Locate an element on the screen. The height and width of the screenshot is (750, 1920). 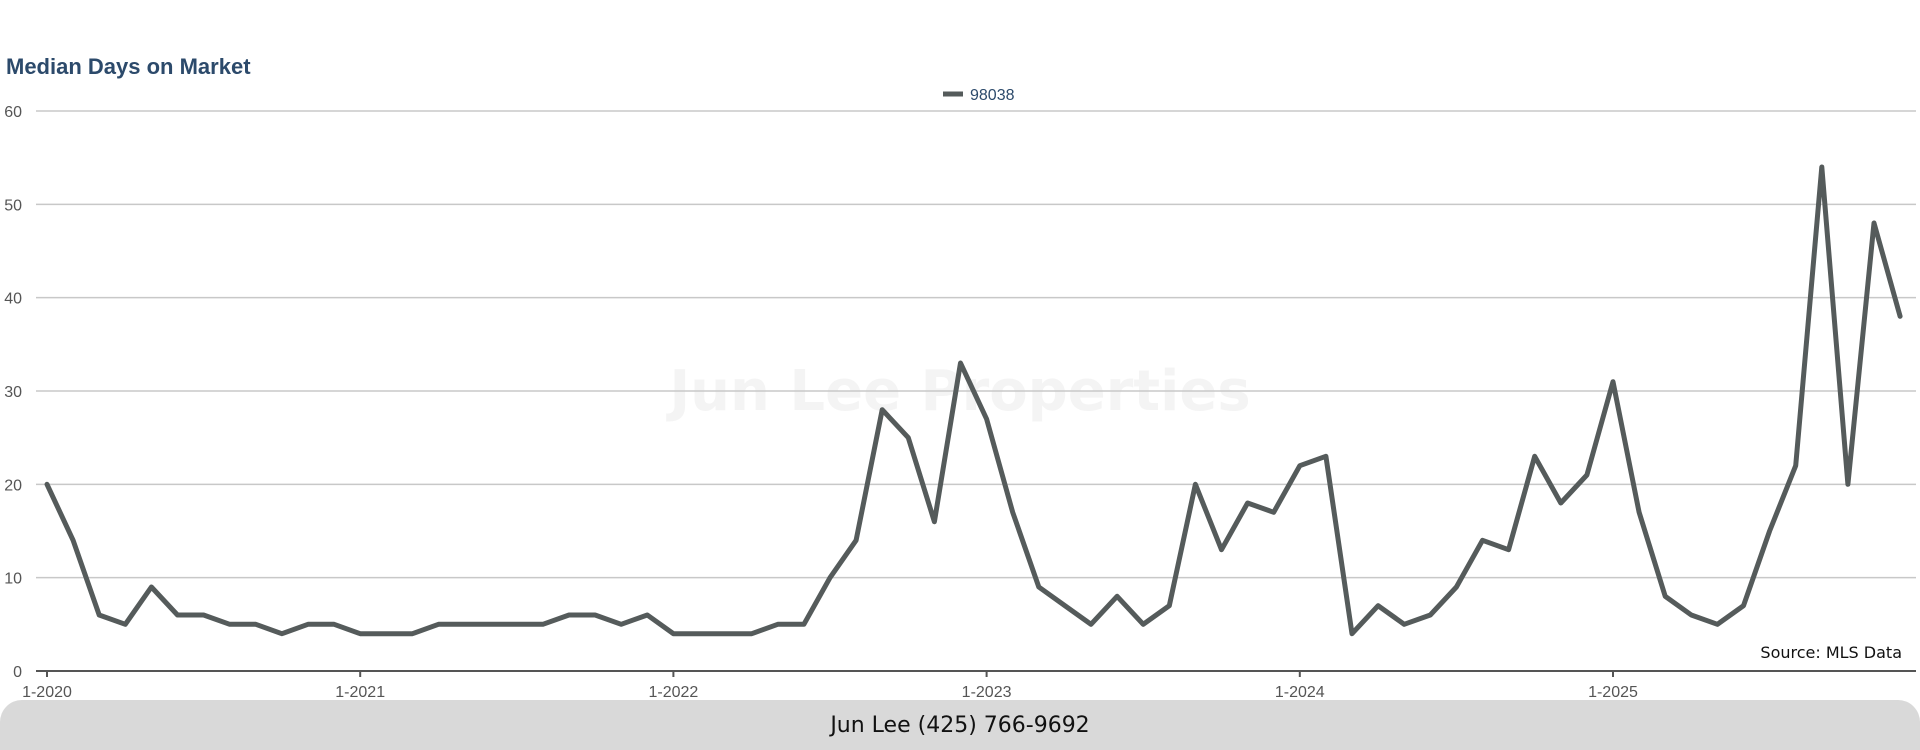
data-point-6-2022 is located at coordinates (804, 624).